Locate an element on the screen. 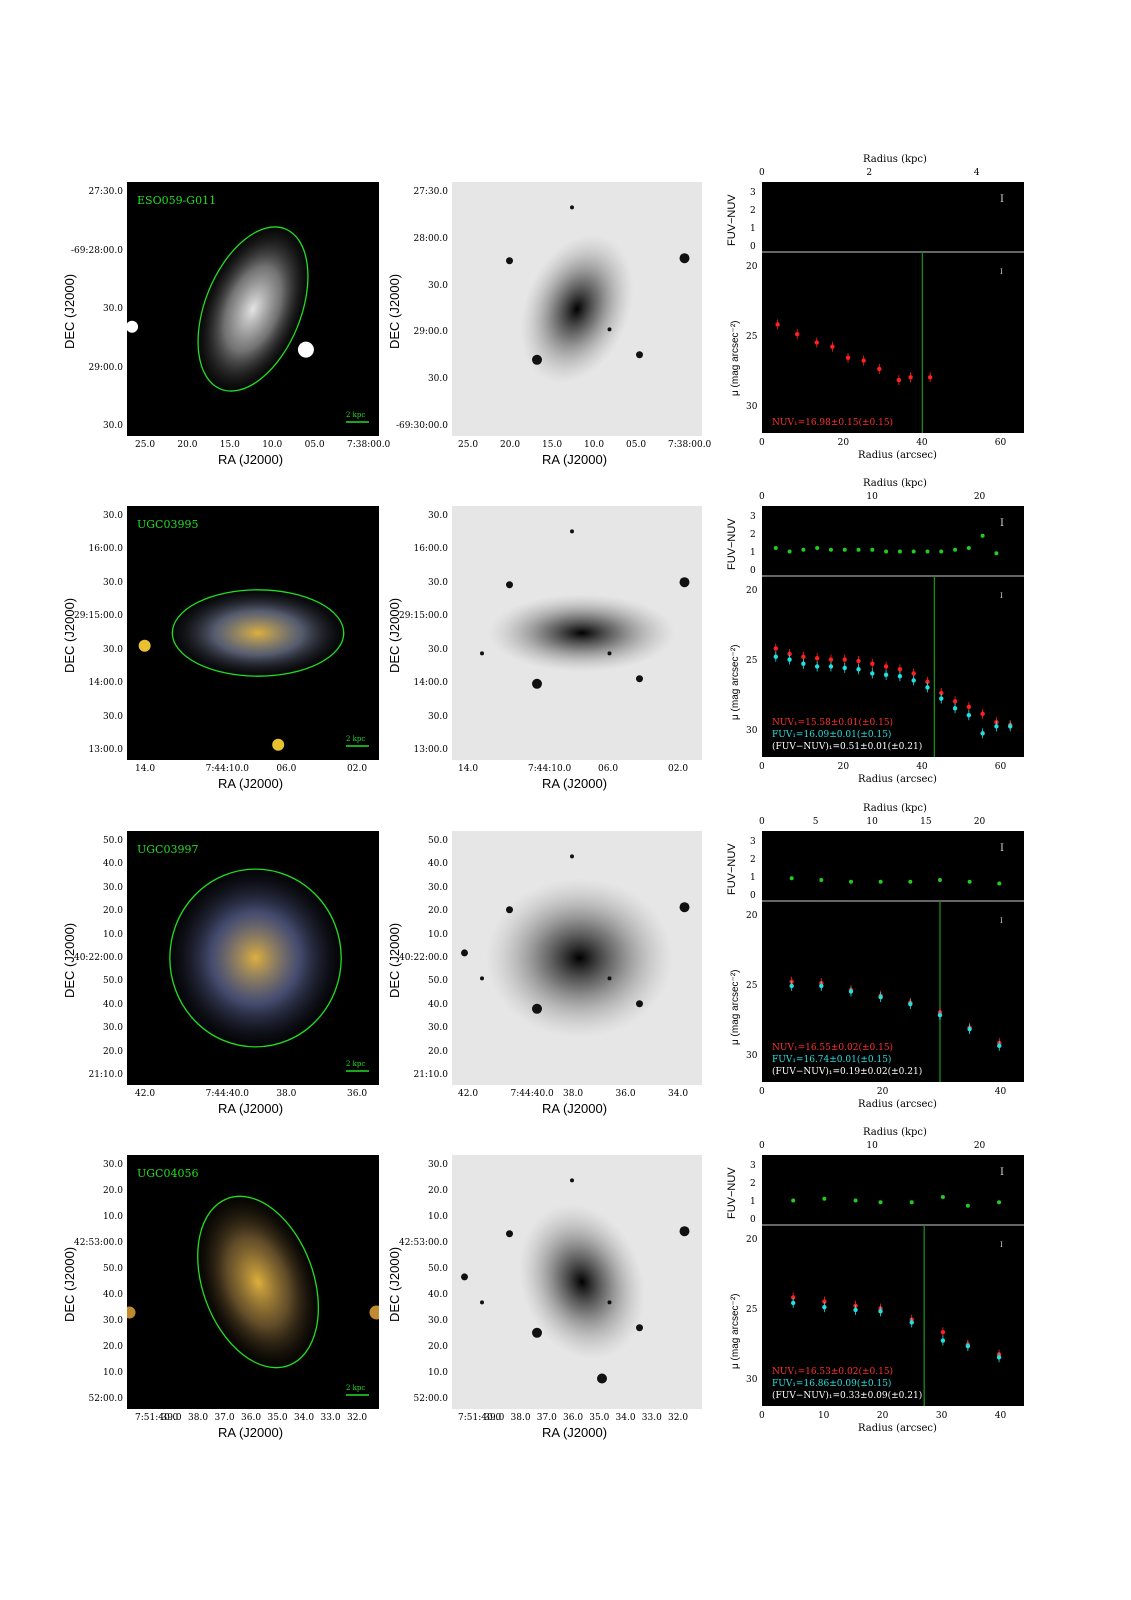 The image size is (1131, 1600). dec-tick-label: -69:28:00.0 is located at coordinates (96, 250).